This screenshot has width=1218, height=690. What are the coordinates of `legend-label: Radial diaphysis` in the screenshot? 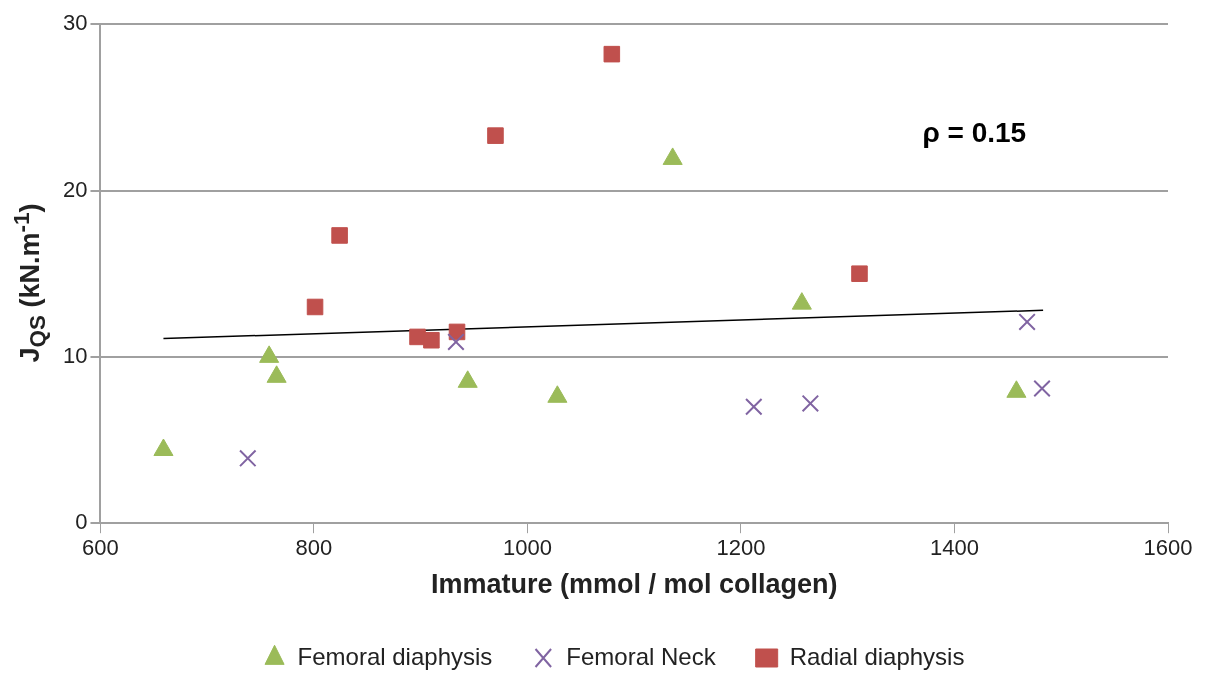 It's located at (877, 656).